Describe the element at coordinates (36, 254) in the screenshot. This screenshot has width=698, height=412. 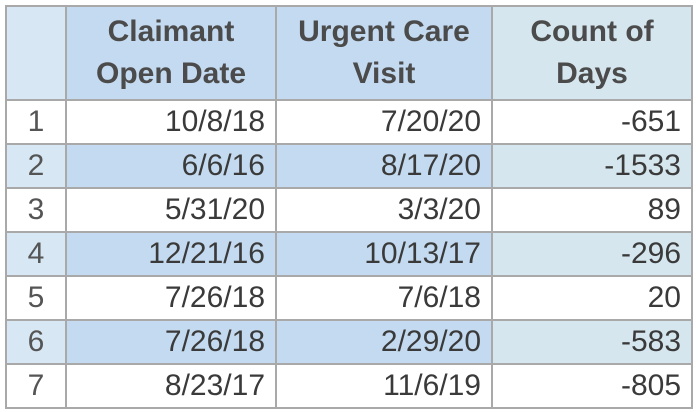
I see `row-index-cell: 4` at that location.